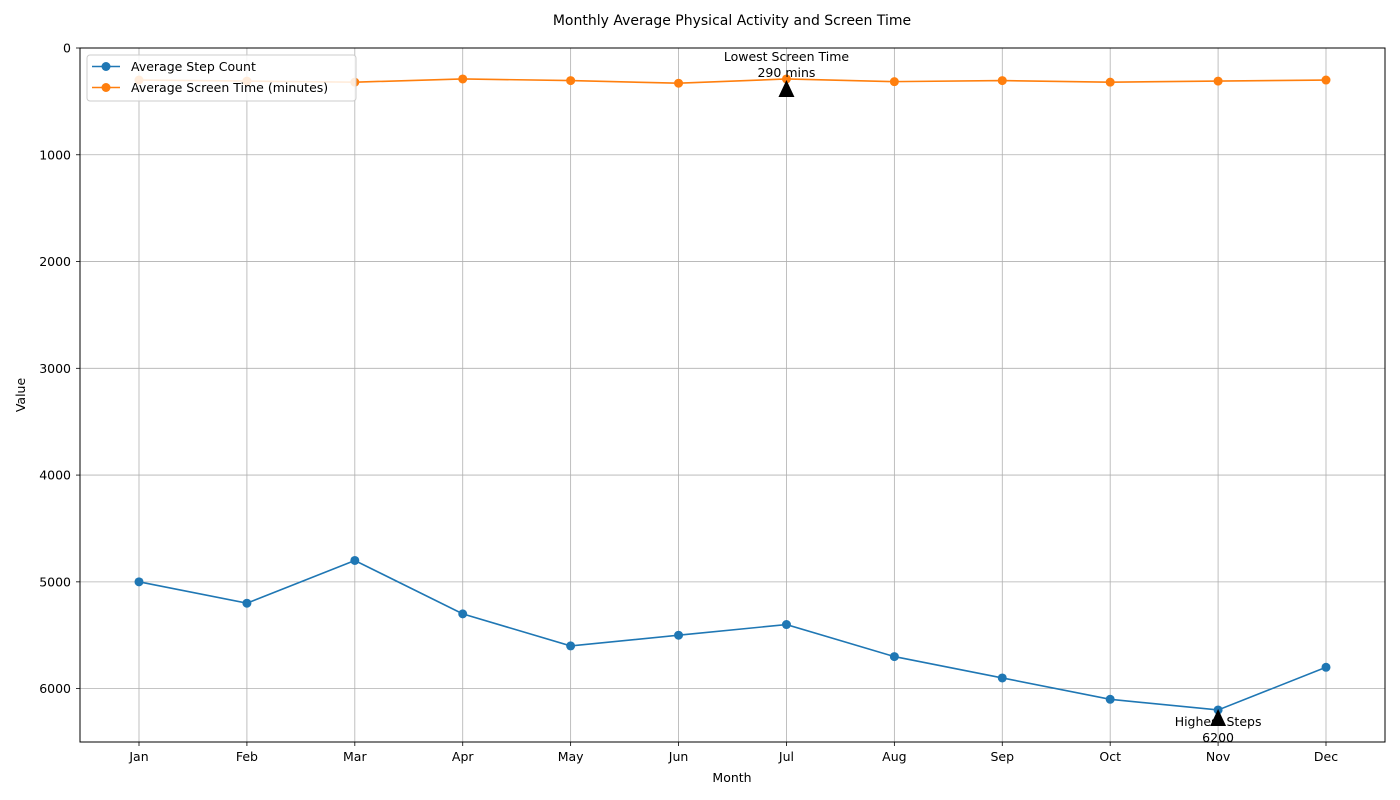 The height and width of the screenshot is (800, 1400). What do you see at coordinates (67, 48) in the screenshot?
I see `y-tick-label: 0` at bounding box center [67, 48].